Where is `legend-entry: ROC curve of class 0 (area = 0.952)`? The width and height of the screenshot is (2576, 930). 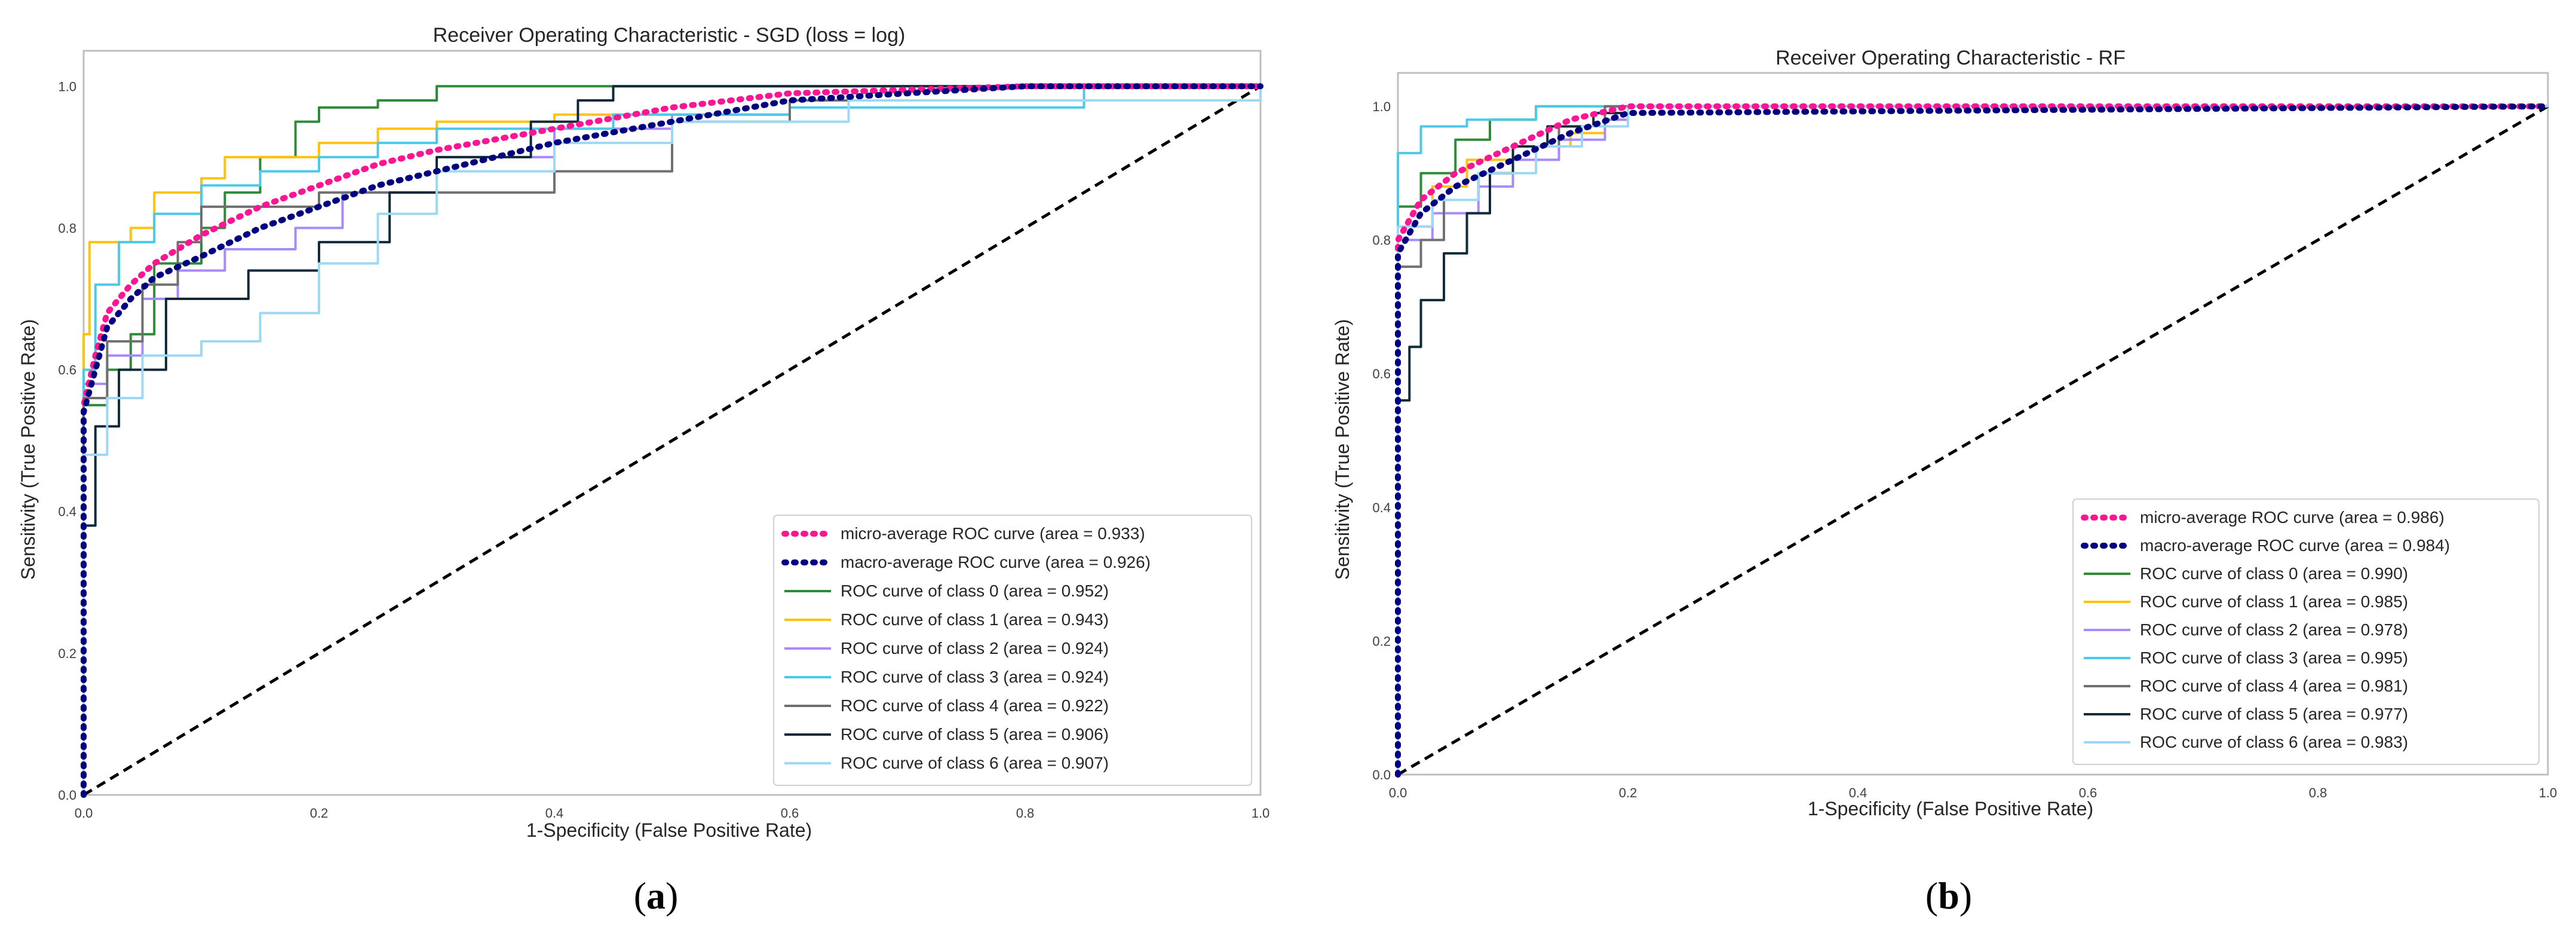
legend-entry: ROC curve of class 0 (area = 0.952) is located at coordinates (975, 591).